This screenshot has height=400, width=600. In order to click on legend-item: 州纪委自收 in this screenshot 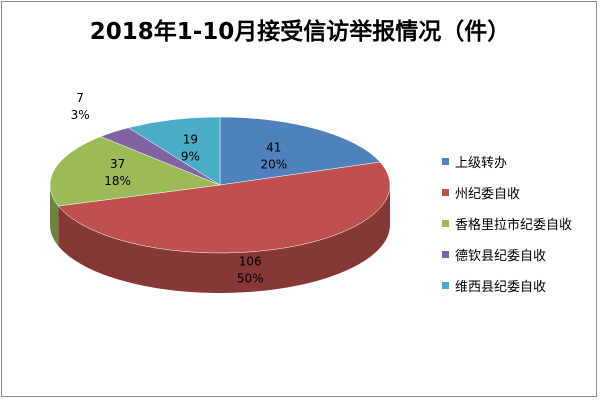, I will do `click(517, 192)`.